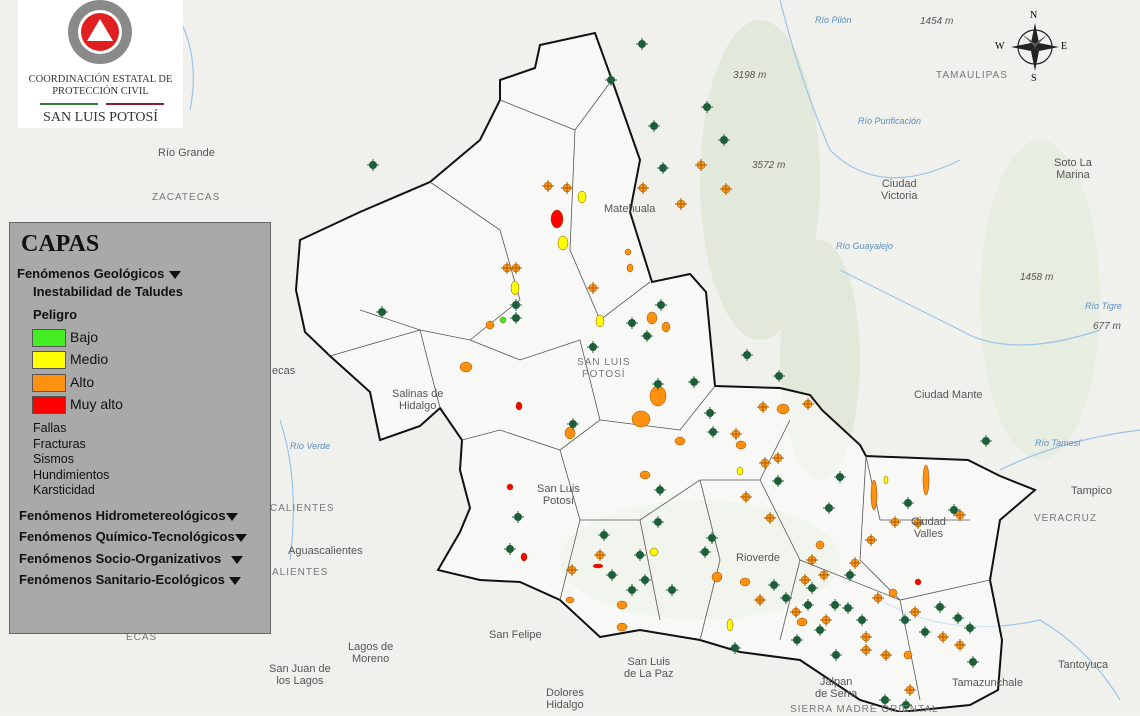 This screenshot has height=716, width=1140. What do you see at coordinates (128, 515) in the screenshot?
I see `group-hidrometereologicos: Fenómenos Hidrometereológicos` at bounding box center [128, 515].